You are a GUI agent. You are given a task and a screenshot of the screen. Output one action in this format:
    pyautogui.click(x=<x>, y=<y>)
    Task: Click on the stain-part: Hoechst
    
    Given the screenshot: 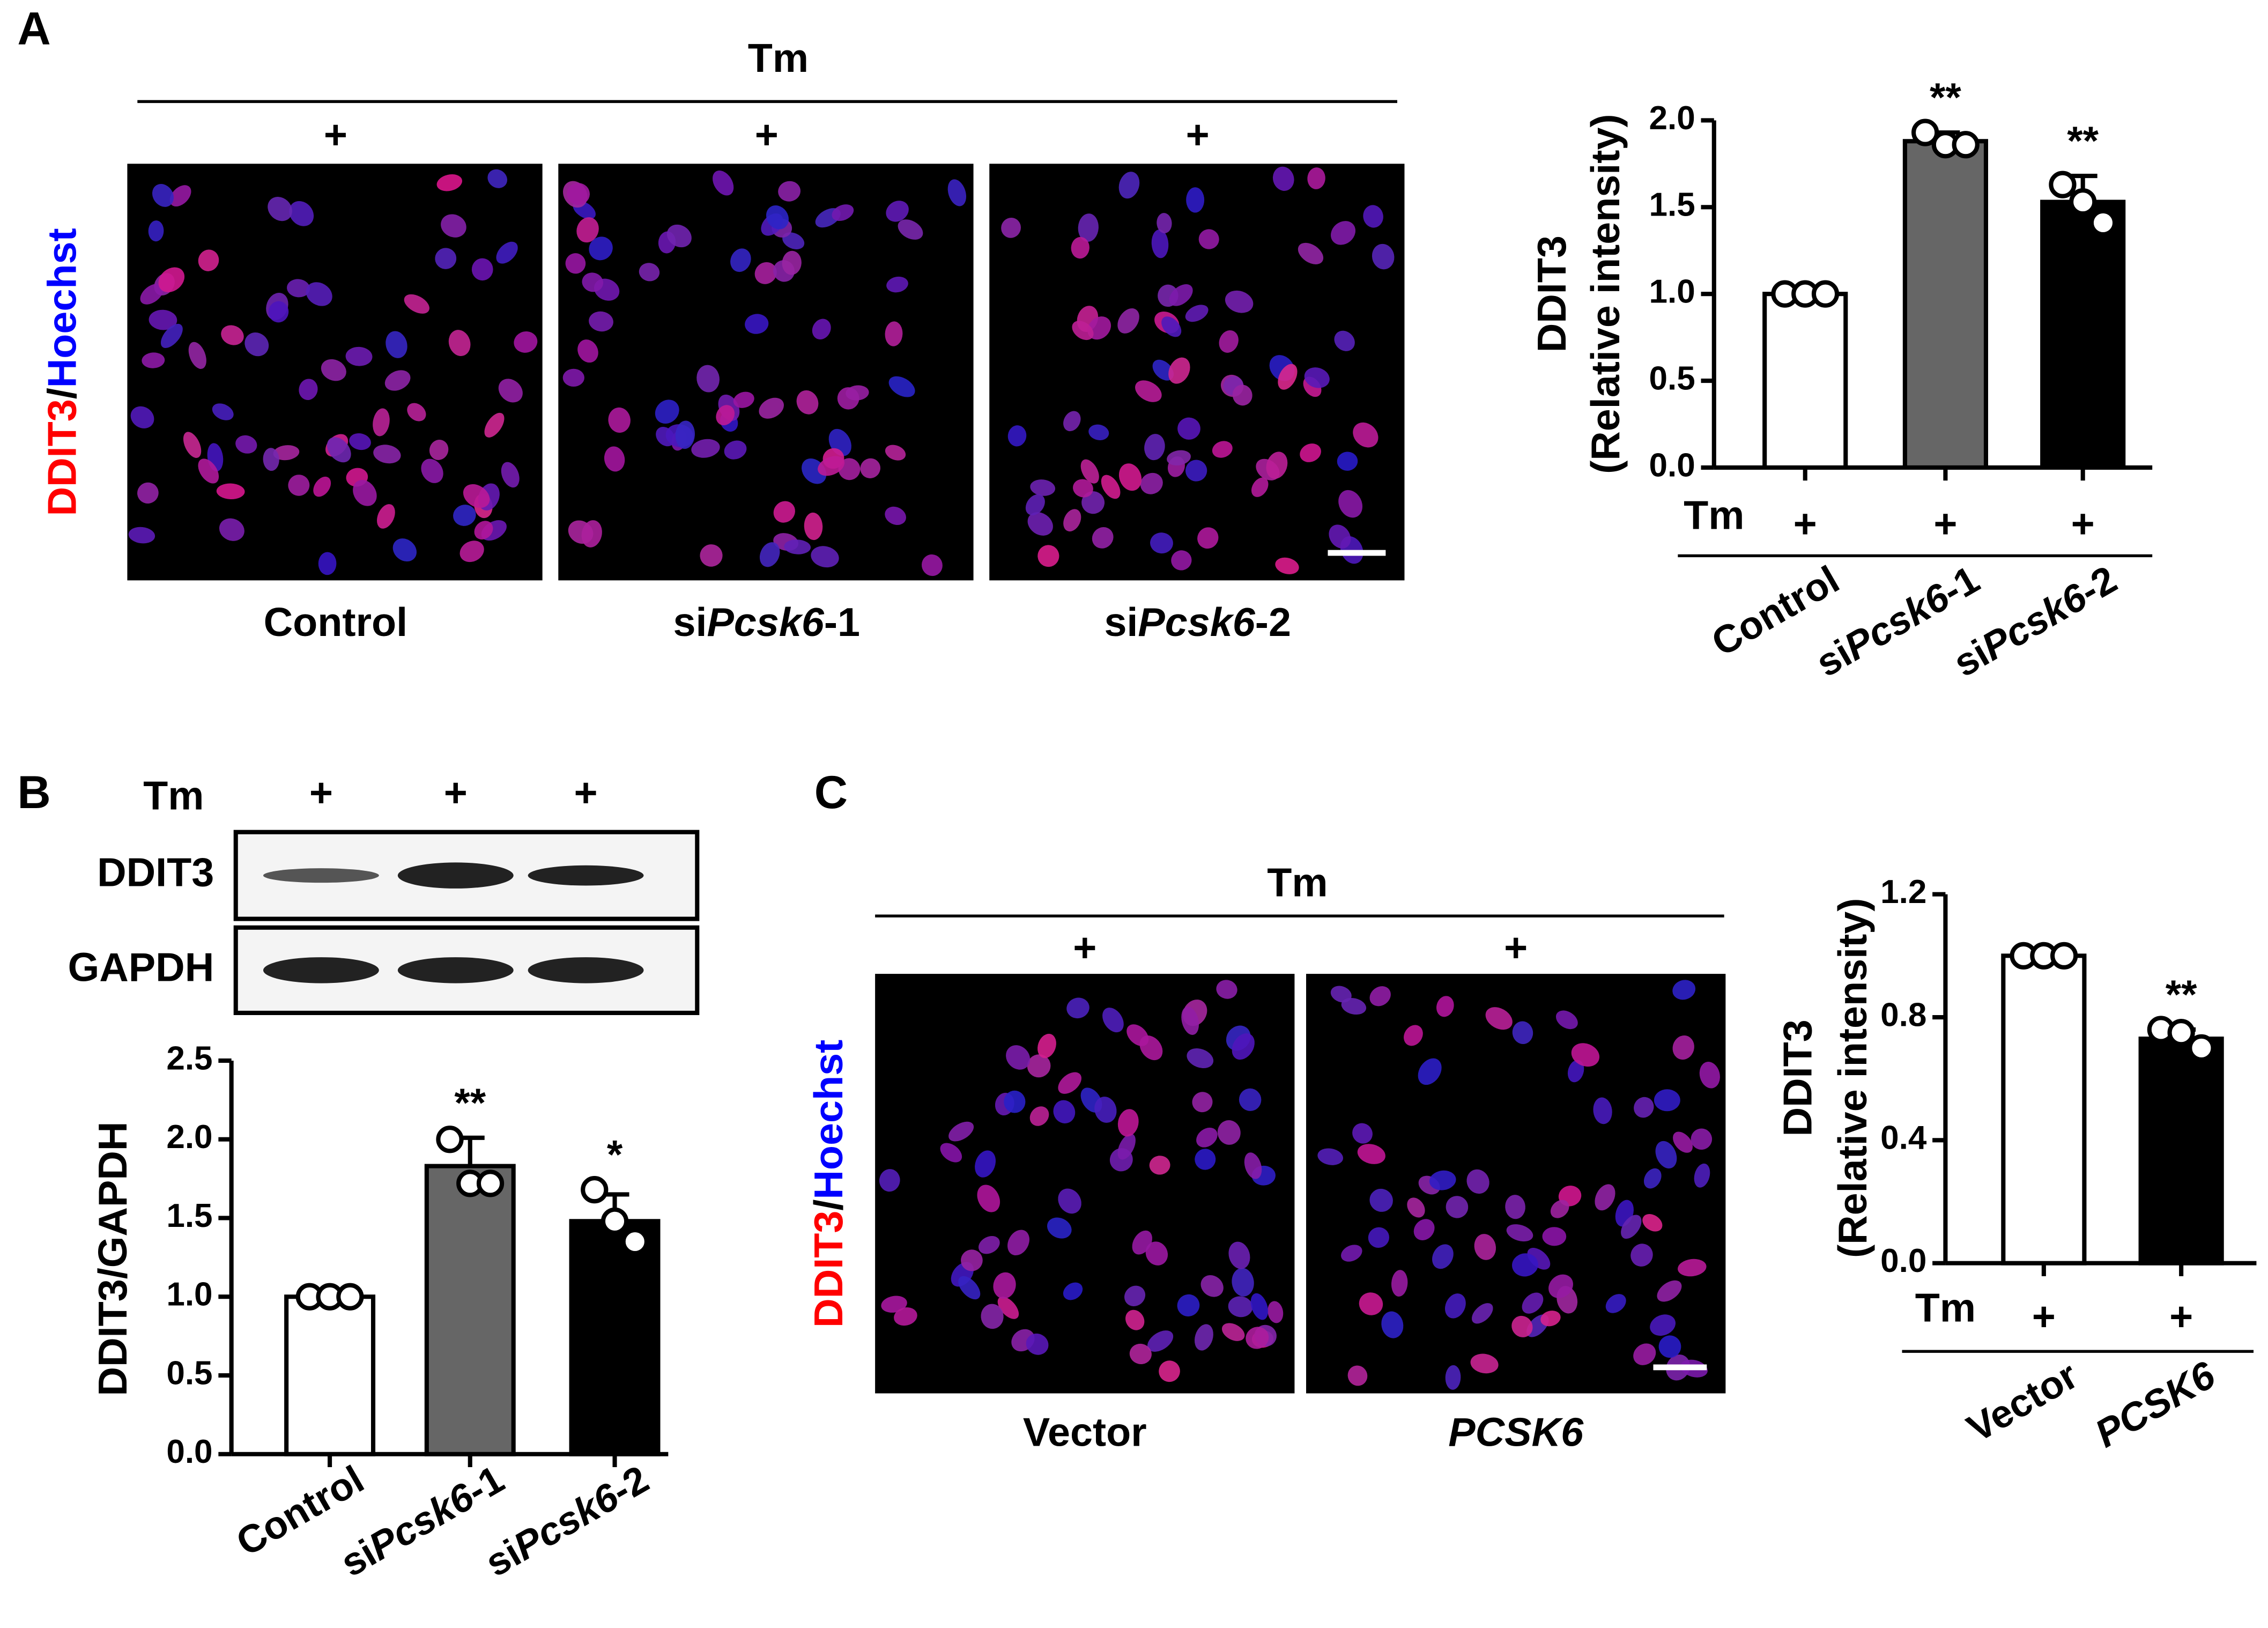 What is the action you would take?
    pyautogui.click(x=828, y=1120)
    